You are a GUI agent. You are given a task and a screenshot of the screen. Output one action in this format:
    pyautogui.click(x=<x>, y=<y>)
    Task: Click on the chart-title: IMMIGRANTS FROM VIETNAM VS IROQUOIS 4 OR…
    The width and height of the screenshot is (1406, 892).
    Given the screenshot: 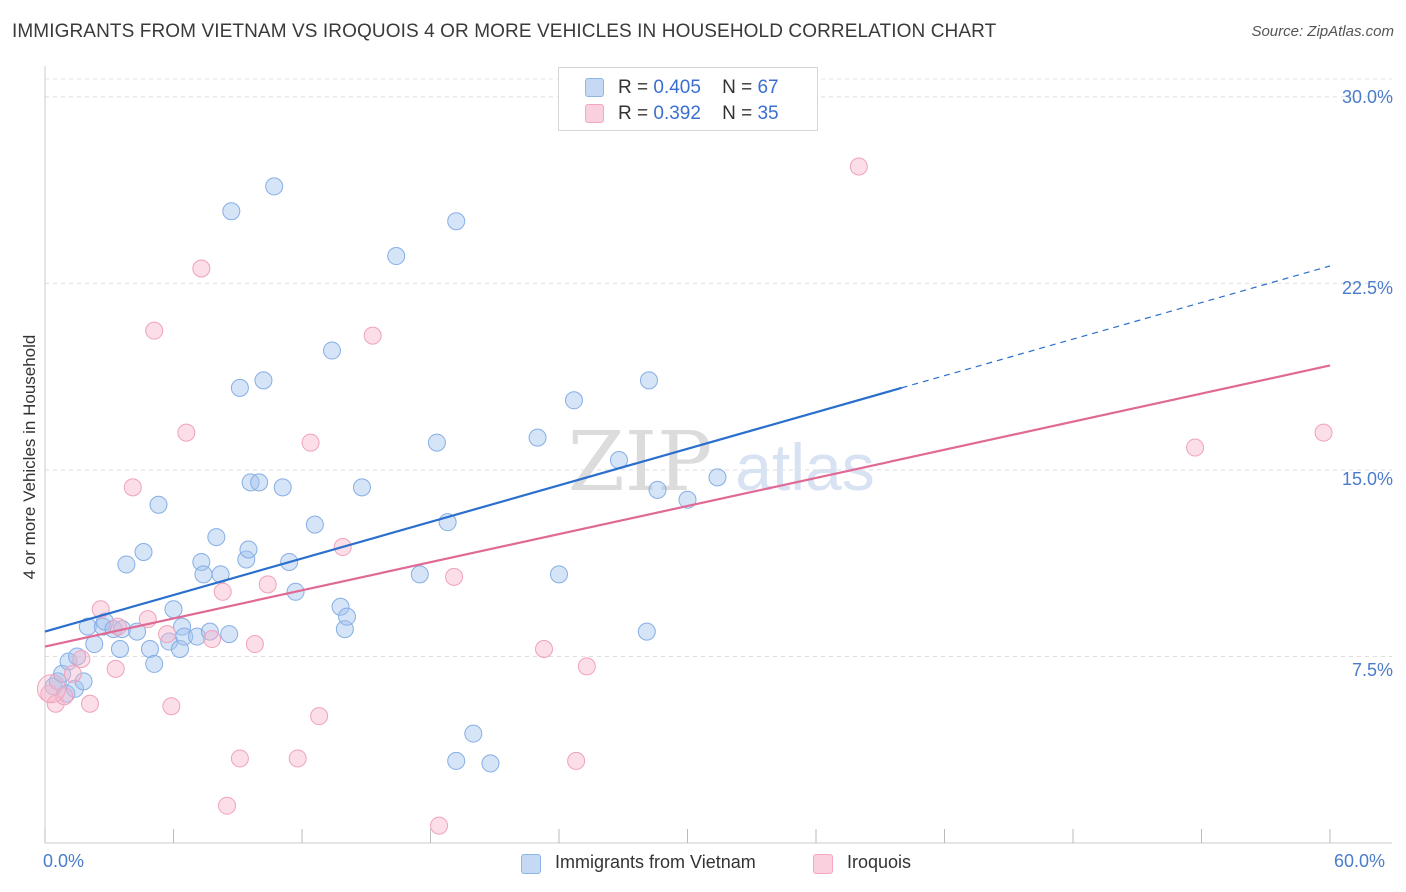 What is the action you would take?
    pyautogui.click(x=504, y=31)
    